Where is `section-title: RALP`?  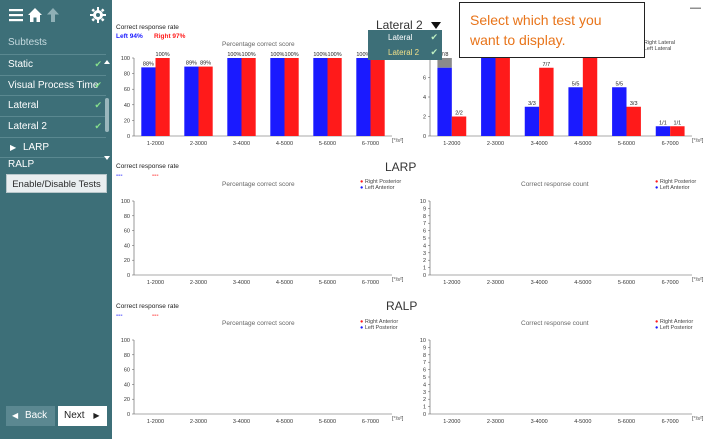
section-title: RALP is located at coordinates (402, 306).